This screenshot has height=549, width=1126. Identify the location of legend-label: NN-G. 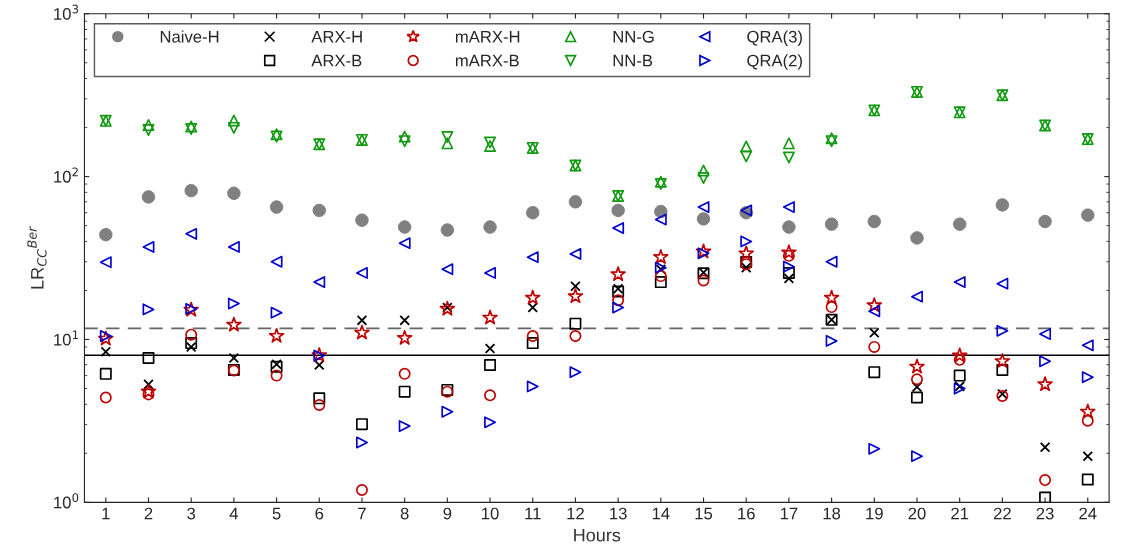
(633, 36).